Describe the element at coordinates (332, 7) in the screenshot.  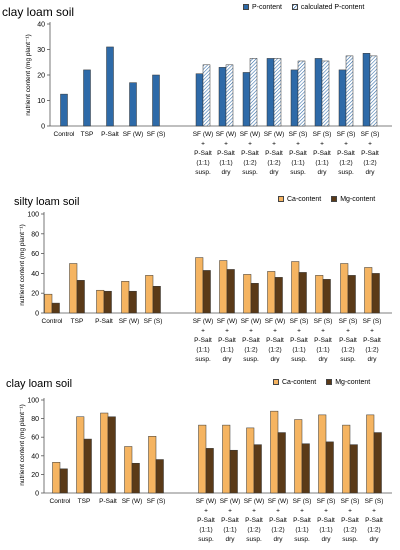
I see `legend-label: calculated P-content` at that location.